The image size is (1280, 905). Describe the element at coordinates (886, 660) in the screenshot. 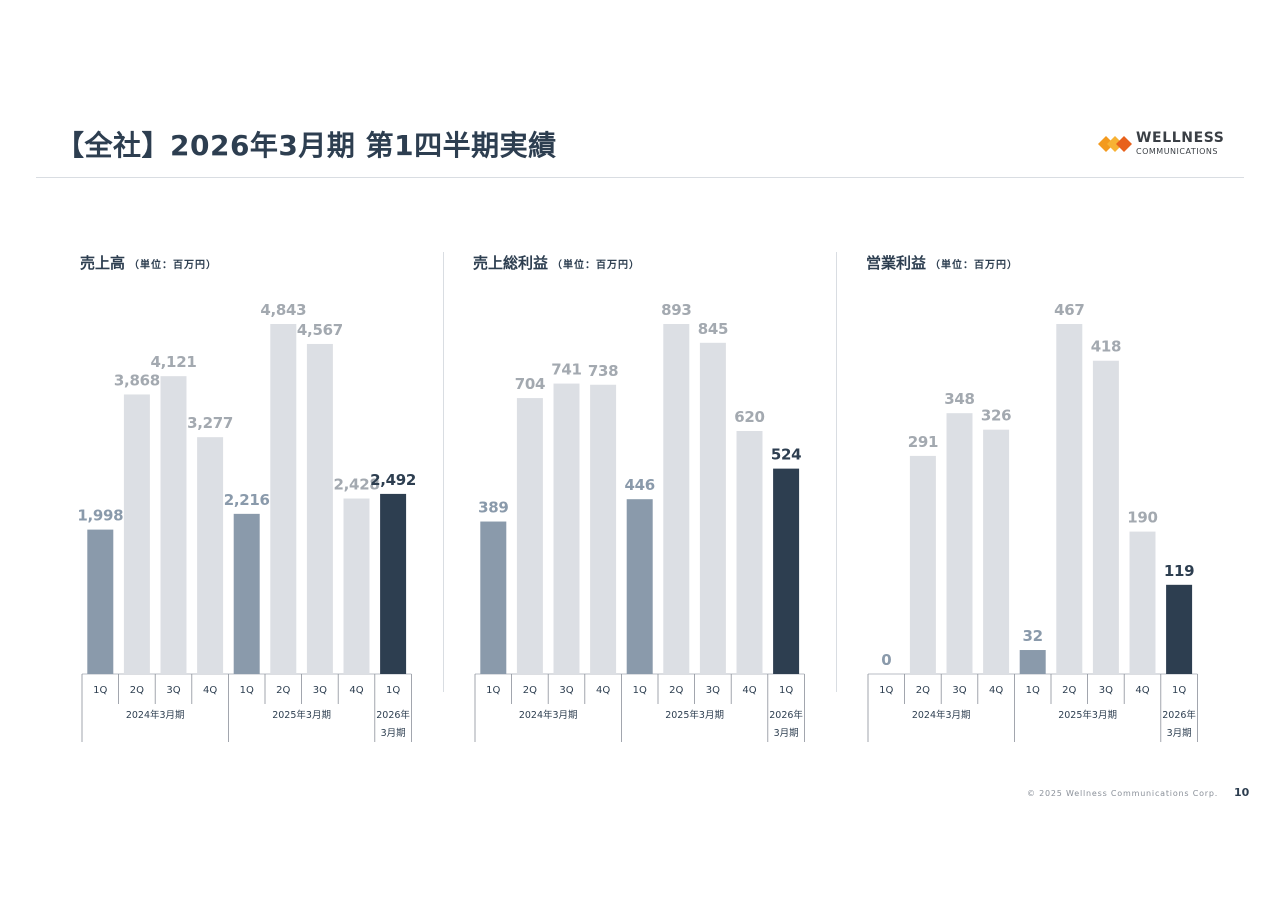

I see `value-label-operating-profit: 0` at that location.